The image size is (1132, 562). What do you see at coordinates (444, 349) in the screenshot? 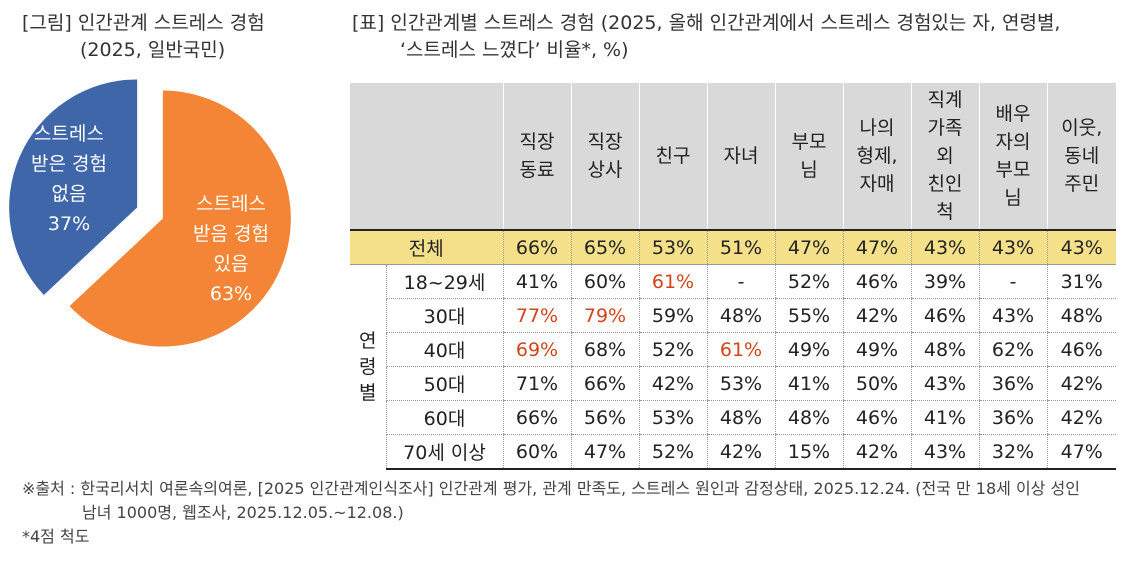
I see `row-label-age-2: 40대` at bounding box center [444, 349].